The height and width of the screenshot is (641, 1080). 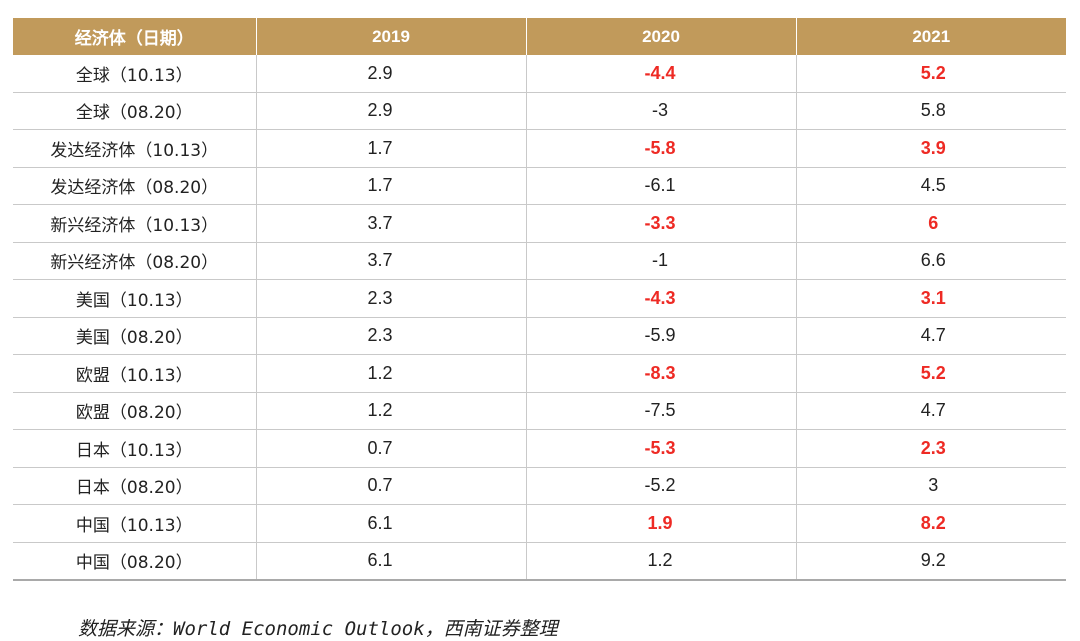 I want to click on table-row: 日本（08.20） 0.7 -5.2 3, so click(x=539, y=486).